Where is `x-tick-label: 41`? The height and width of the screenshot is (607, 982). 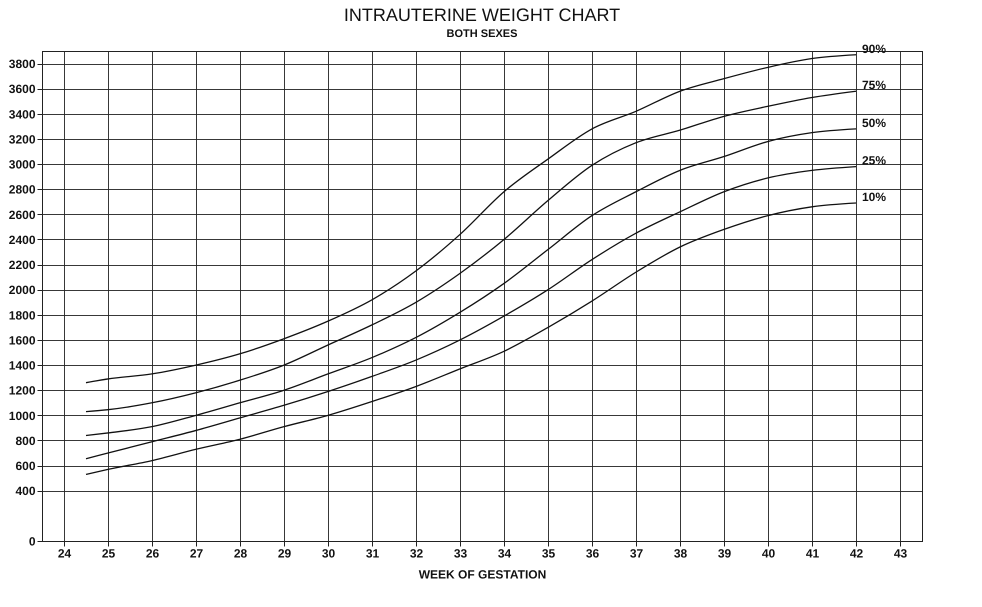 x-tick-label: 41 is located at coordinates (813, 553).